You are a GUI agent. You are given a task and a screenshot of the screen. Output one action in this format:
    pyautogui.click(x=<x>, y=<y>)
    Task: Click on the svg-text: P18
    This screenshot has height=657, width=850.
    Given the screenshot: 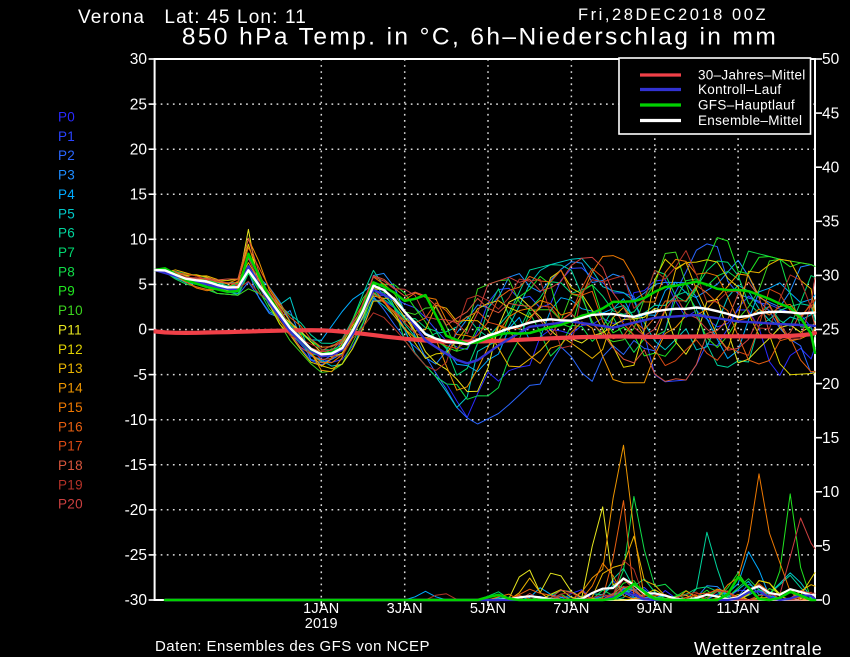 What is the action you would take?
    pyautogui.click(x=70, y=465)
    